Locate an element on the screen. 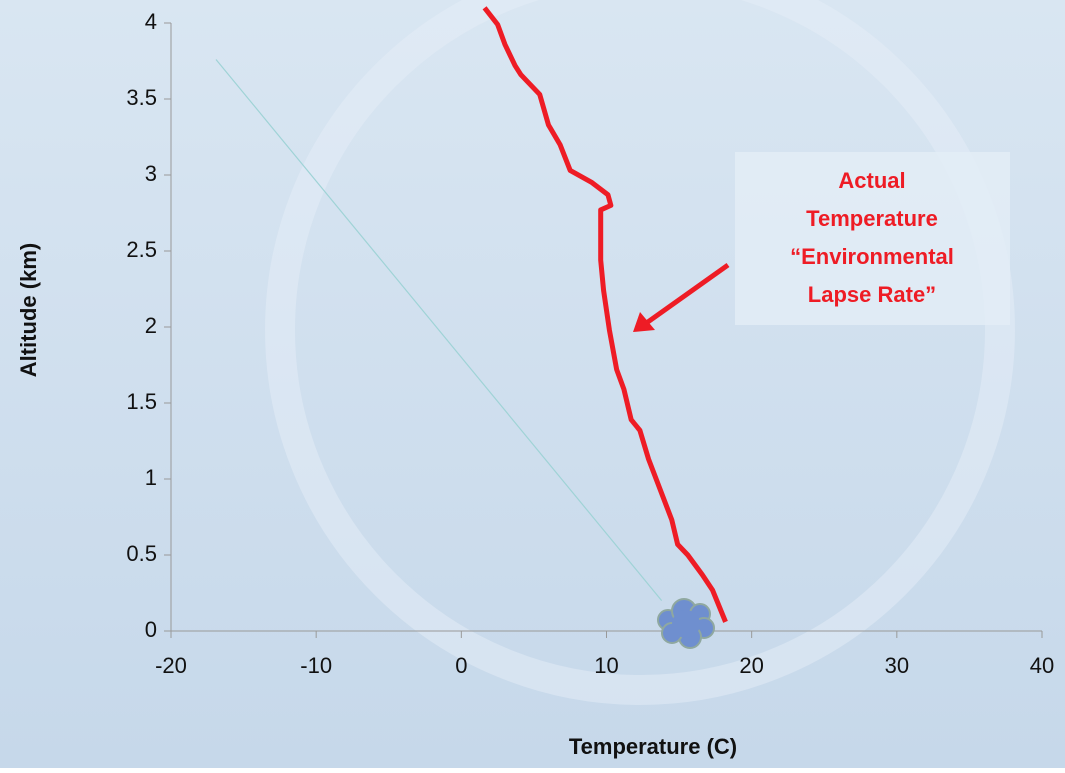  y-axis-title: Altitude (km) is located at coordinates (28, 310).